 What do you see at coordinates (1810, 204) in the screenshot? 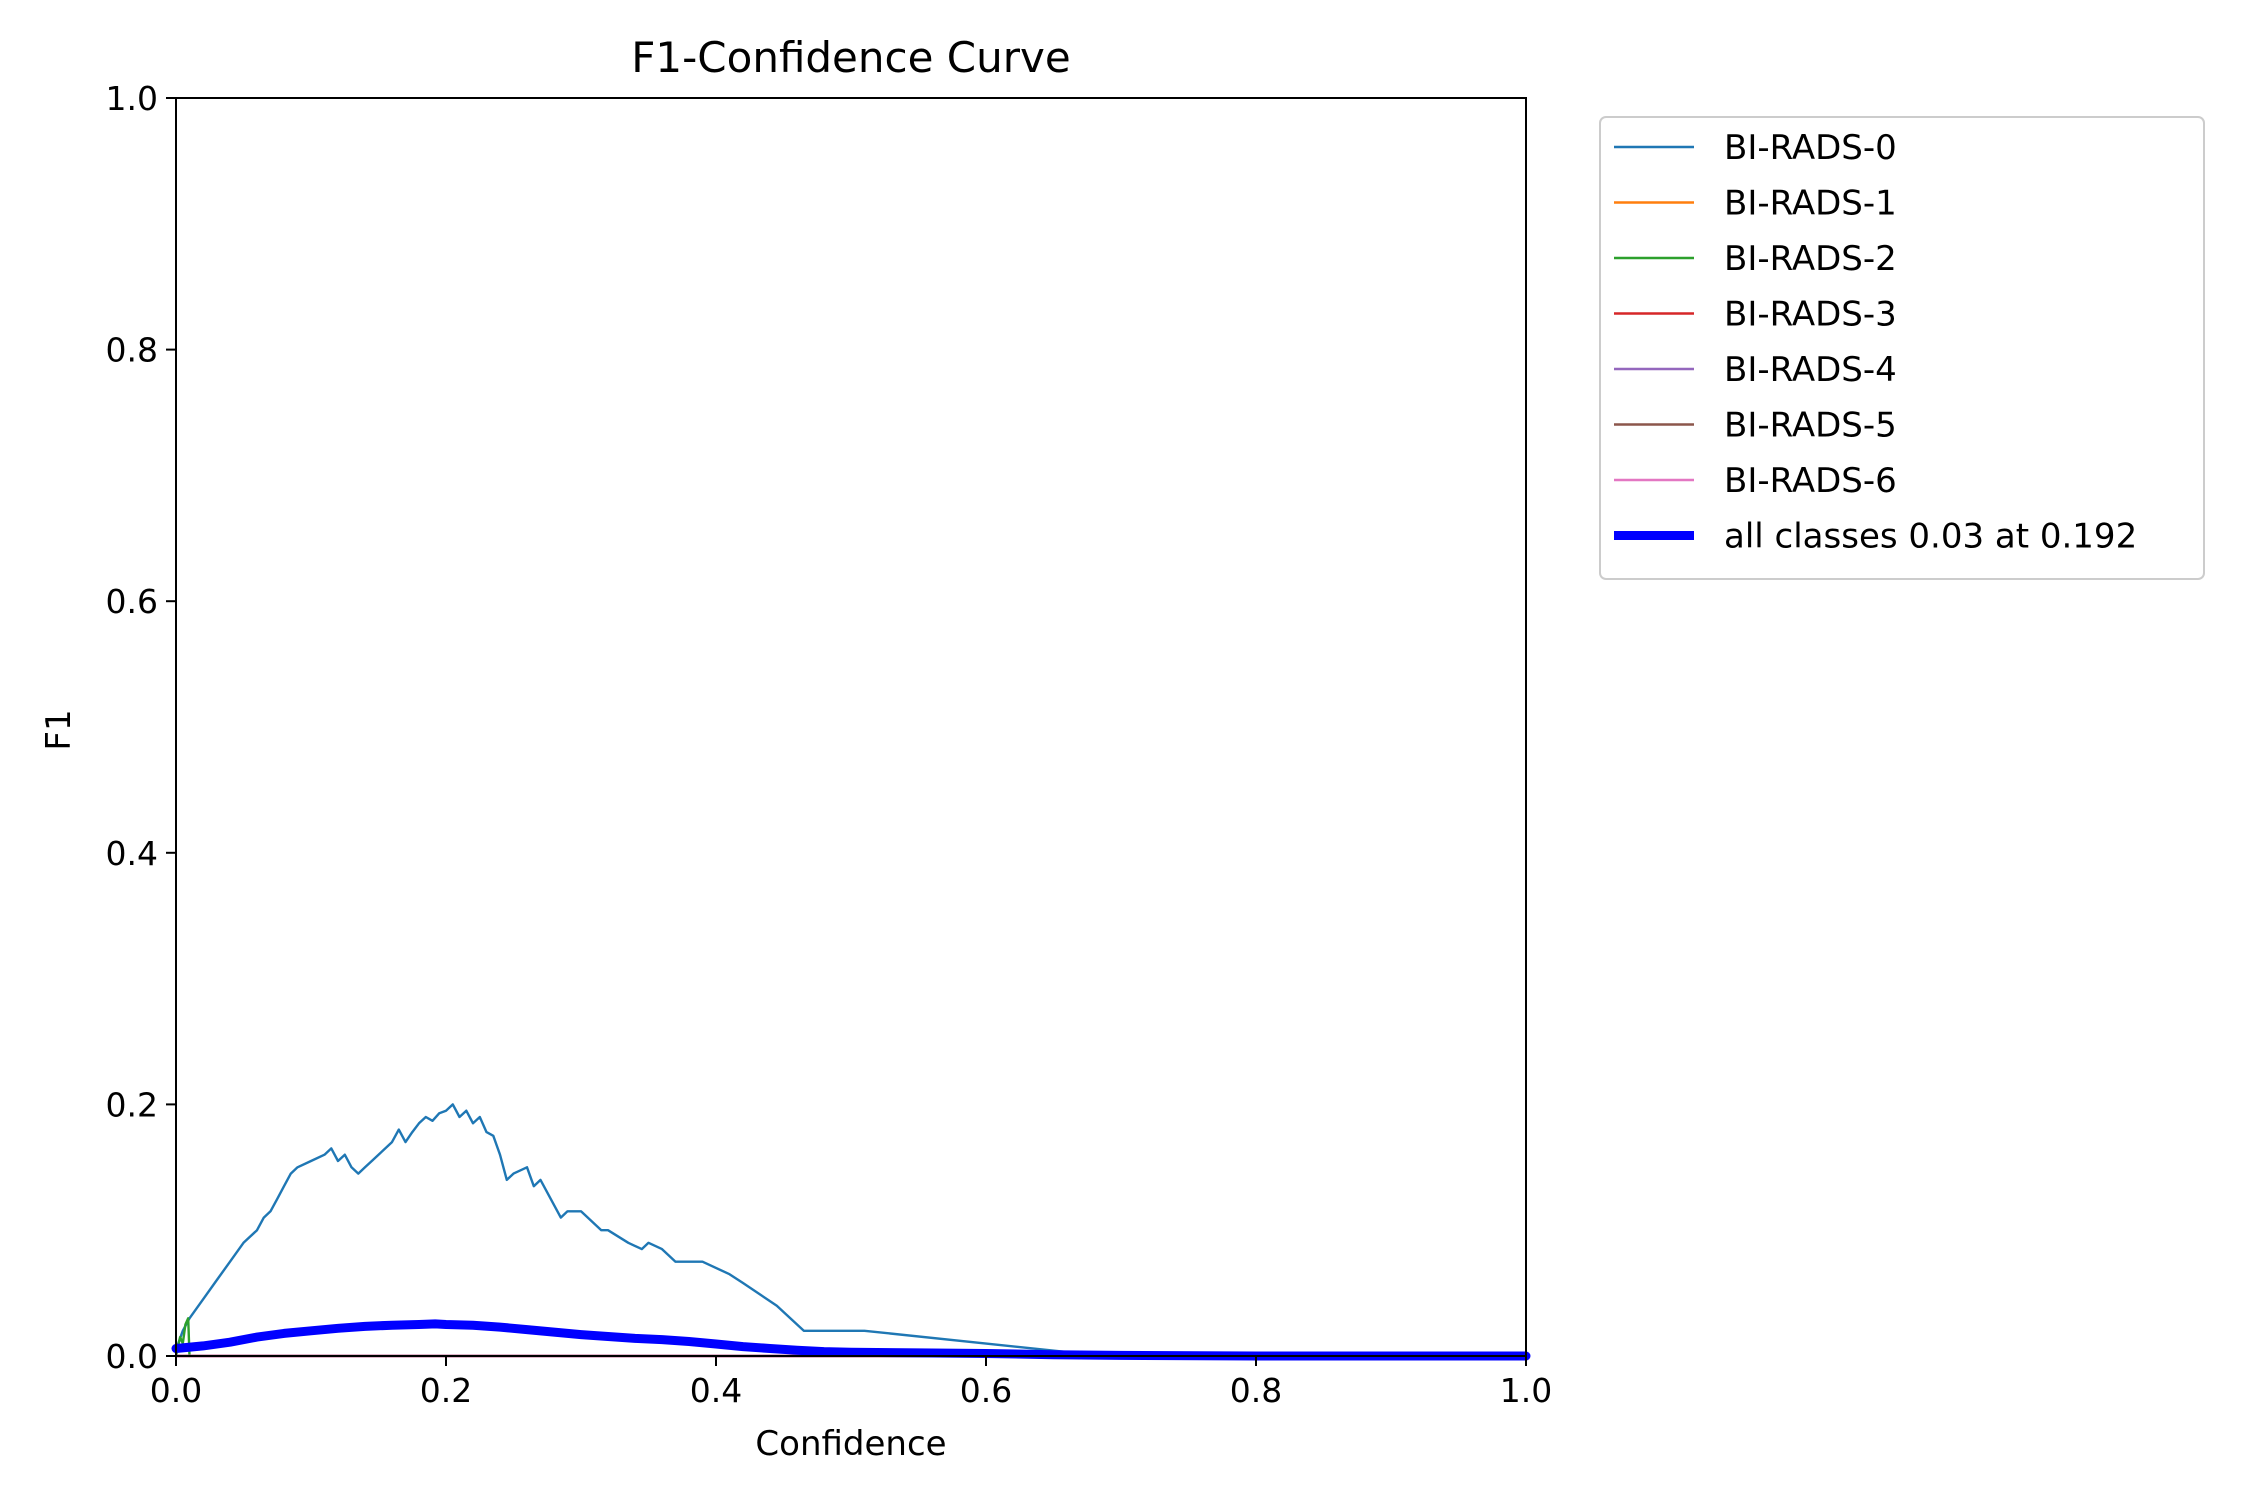
I see `legend-label-bi-rads-1: BI-RADS-1` at bounding box center [1810, 204].